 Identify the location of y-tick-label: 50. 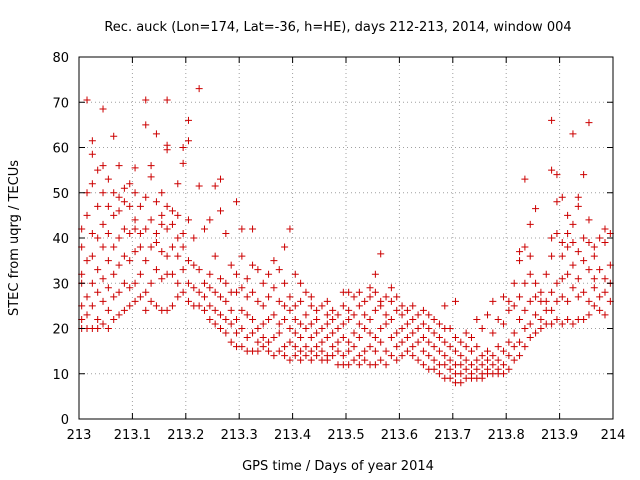
(60, 194).